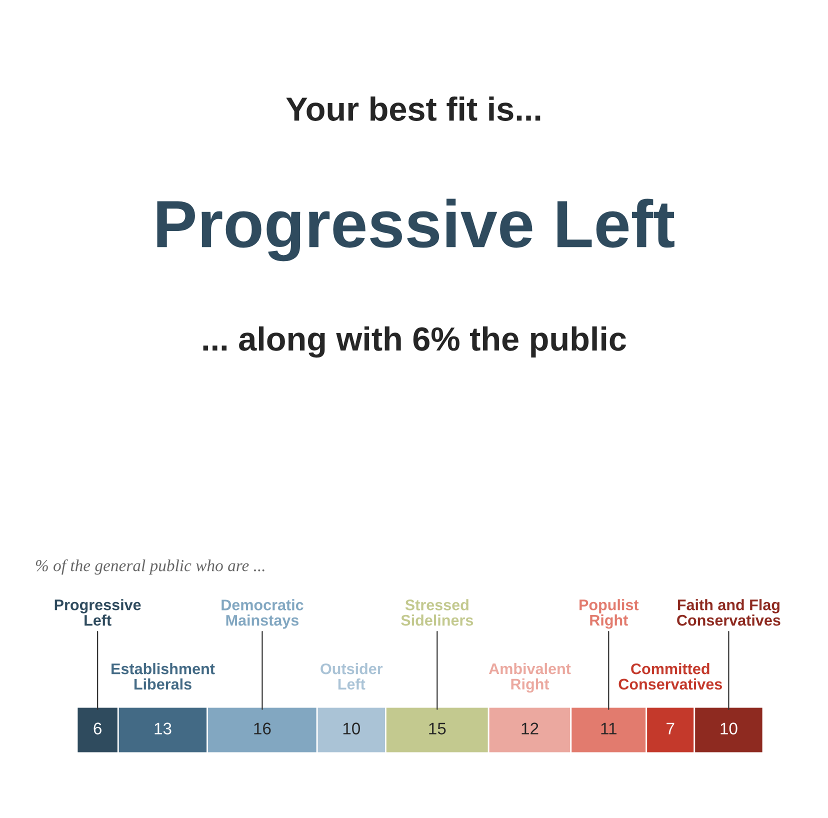 The height and width of the screenshot is (818, 828). What do you see at coordinates (98, 728) in the screenshot?
I see `data-label: 6` at bounding box center [98, 728].